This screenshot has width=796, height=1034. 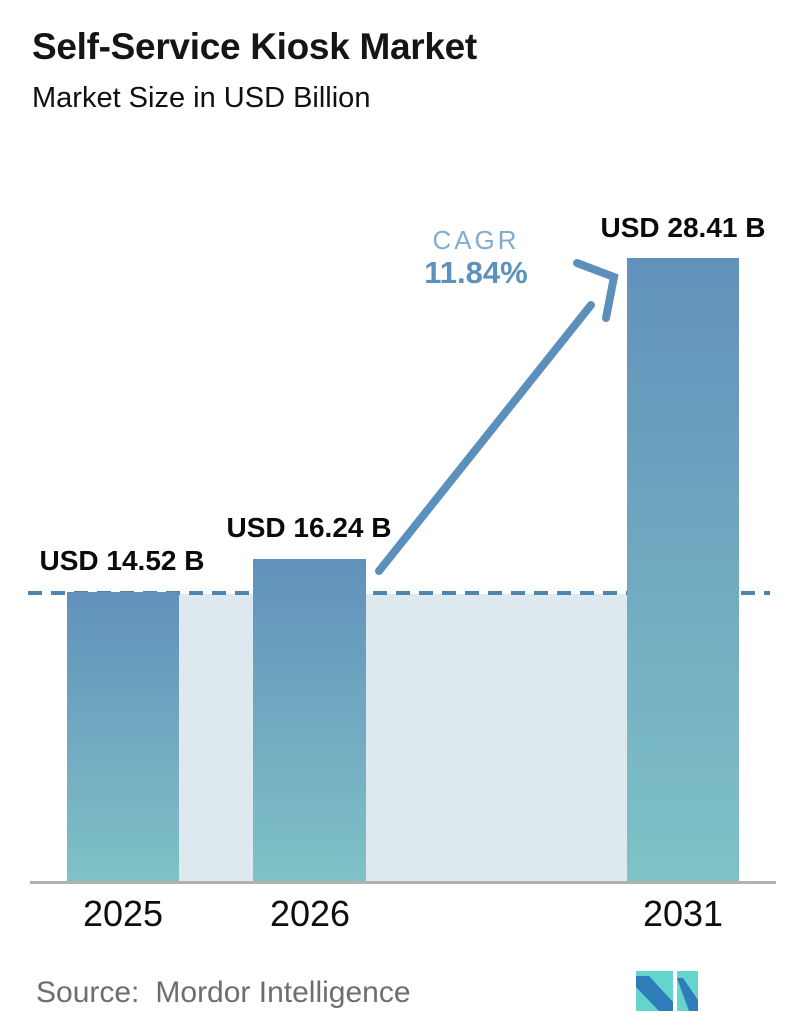 I want to click on cagr-annotation: CAGR 11.84%, so click(x=476, y=257).